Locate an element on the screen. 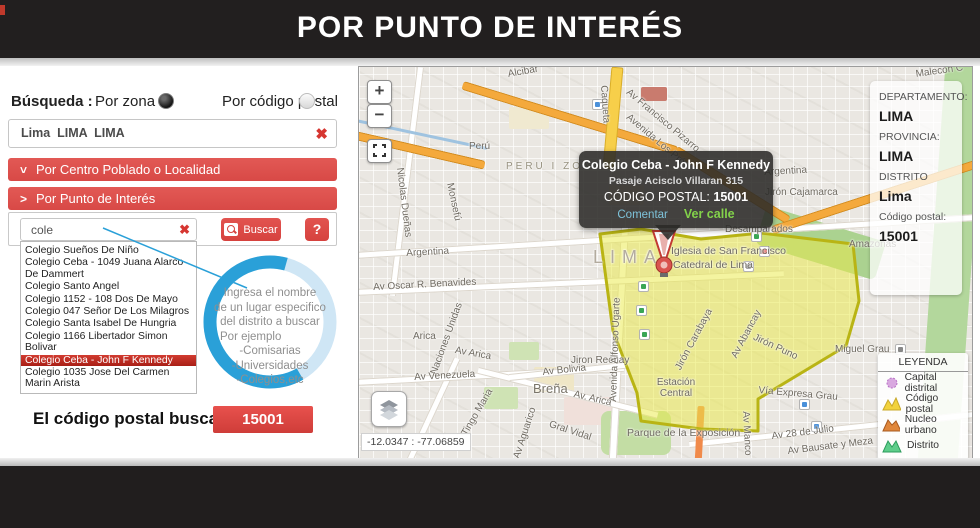 This screenshot has height=528, width=980. legend-item: Distrito is located at coordinates (923, 445).